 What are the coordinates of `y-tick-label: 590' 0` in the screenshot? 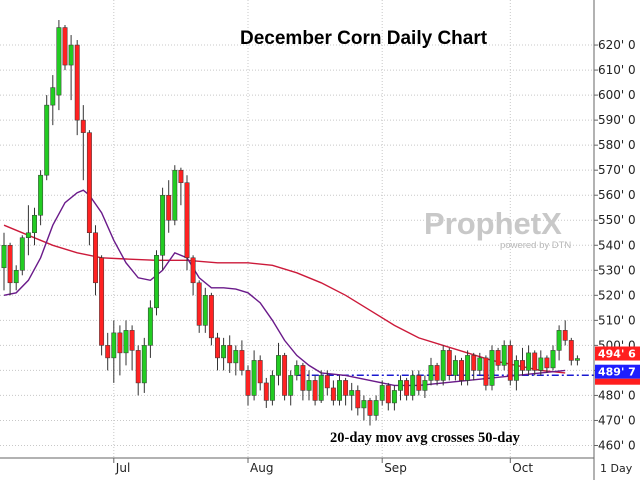 It's located at (617, 120).